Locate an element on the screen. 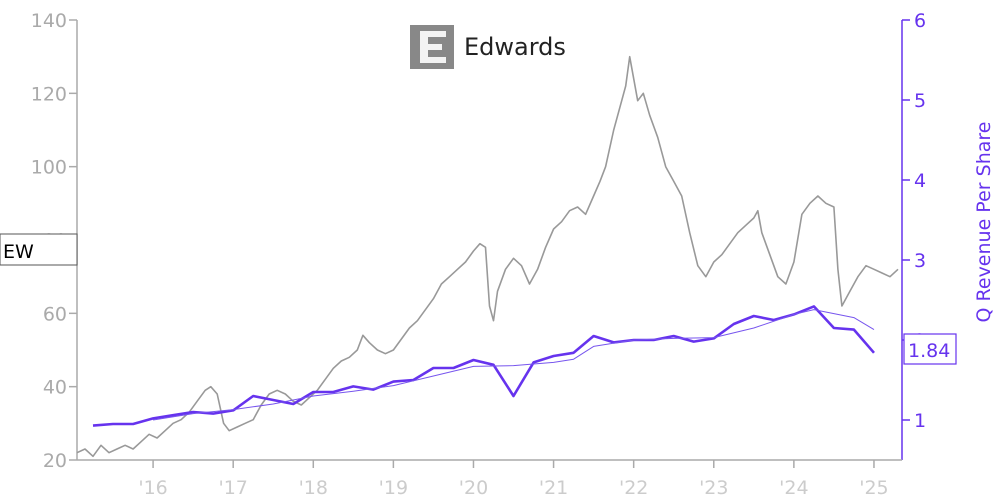 This screenshot has height=504, width=1000. right-tick-label: 1 is located at coordinates (920, 421).